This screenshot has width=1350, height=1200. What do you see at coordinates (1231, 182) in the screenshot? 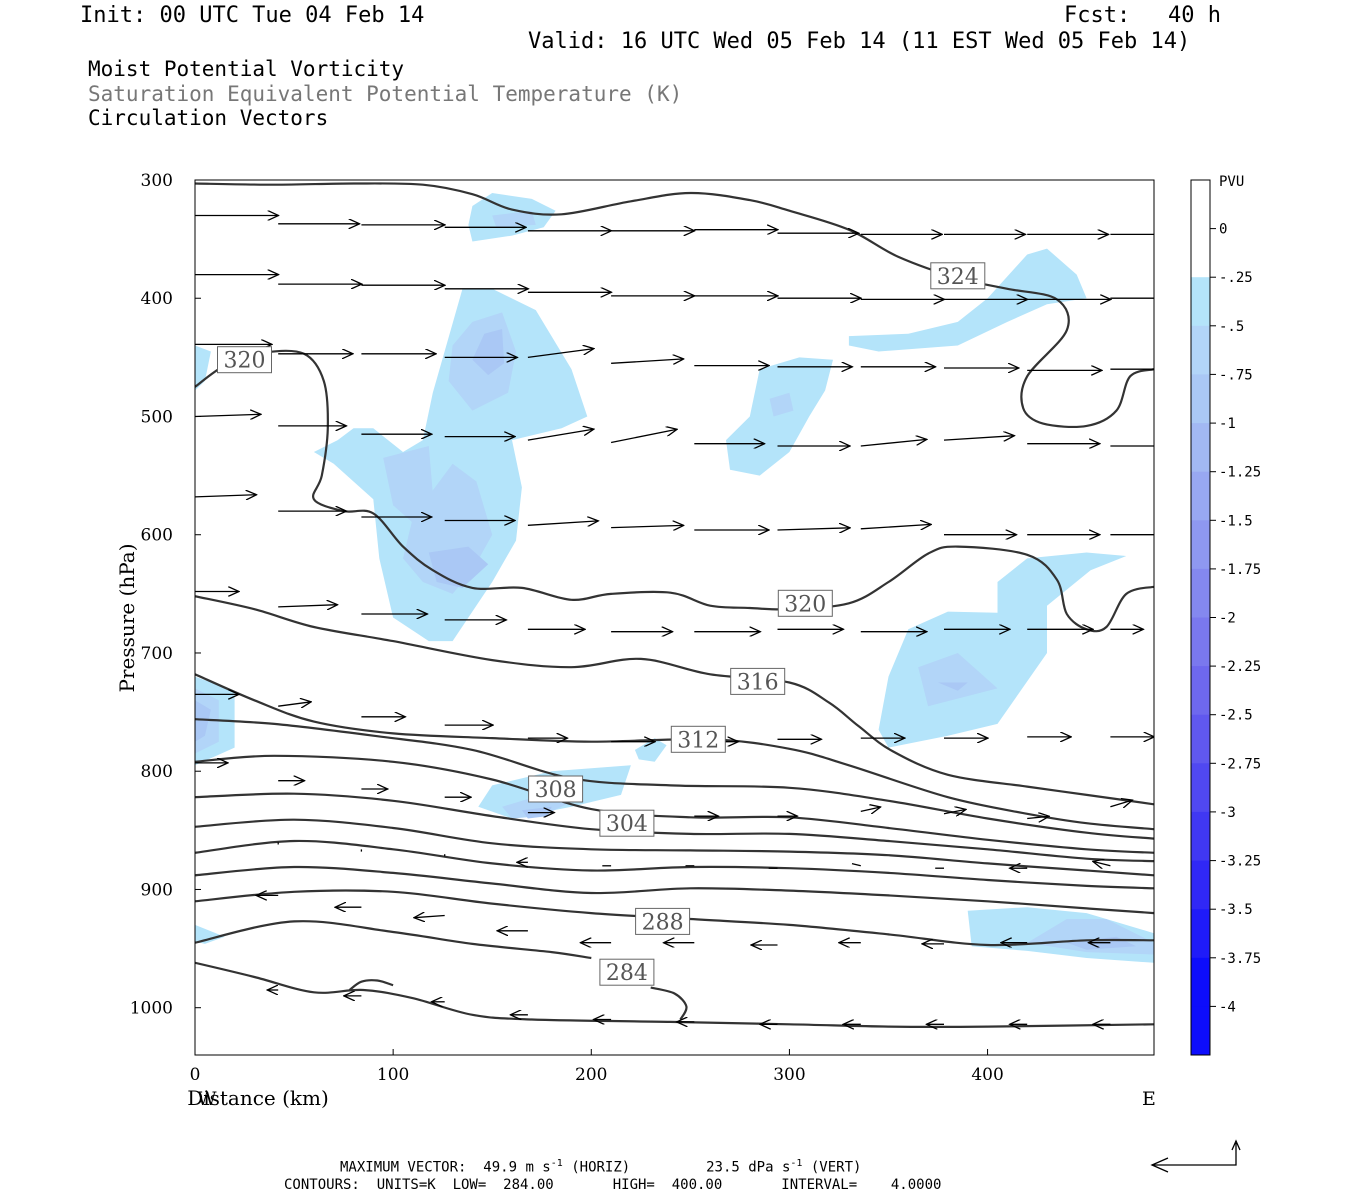
I see `colorbar-unit: PVU` at bounding box center [1231, 182].